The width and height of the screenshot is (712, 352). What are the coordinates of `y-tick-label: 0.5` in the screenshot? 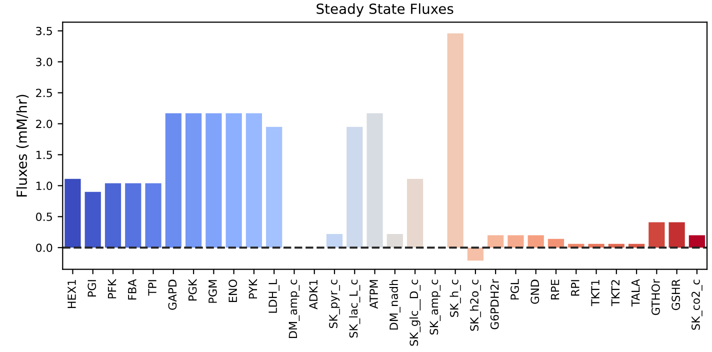 It's located at (44, 217).